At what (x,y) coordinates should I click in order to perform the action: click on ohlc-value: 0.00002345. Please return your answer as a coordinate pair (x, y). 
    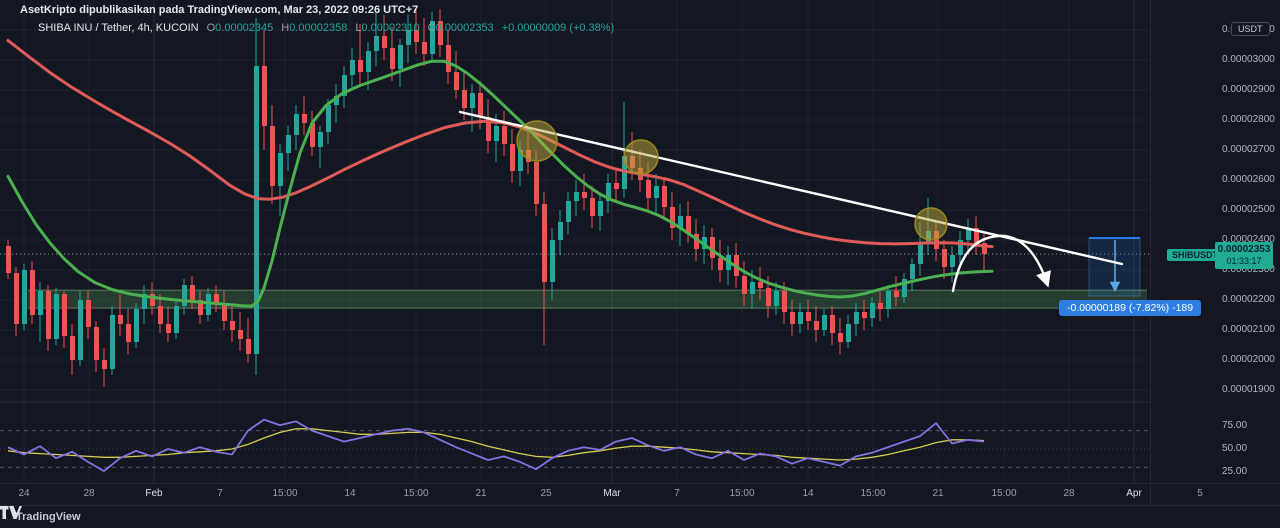
    Looking at the image, I should click on (244, 28).